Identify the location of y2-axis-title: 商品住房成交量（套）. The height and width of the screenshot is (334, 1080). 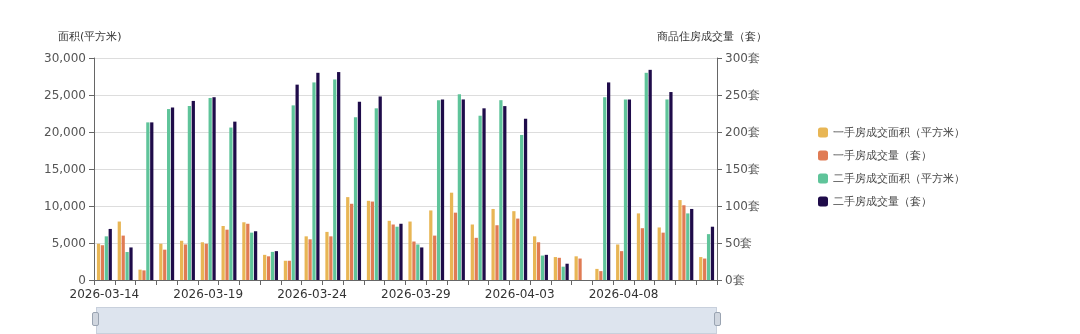
(712, 36).